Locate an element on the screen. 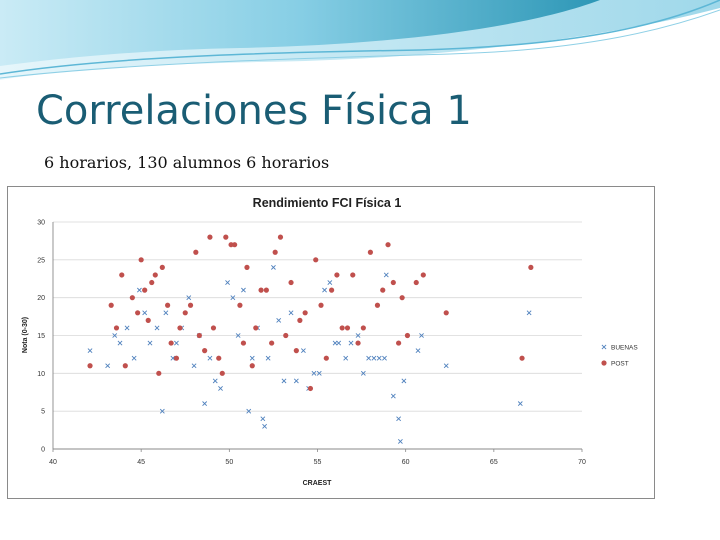 The height and width of the screenshot is (540, 720). header-banner is located at coordinates (360, 40).